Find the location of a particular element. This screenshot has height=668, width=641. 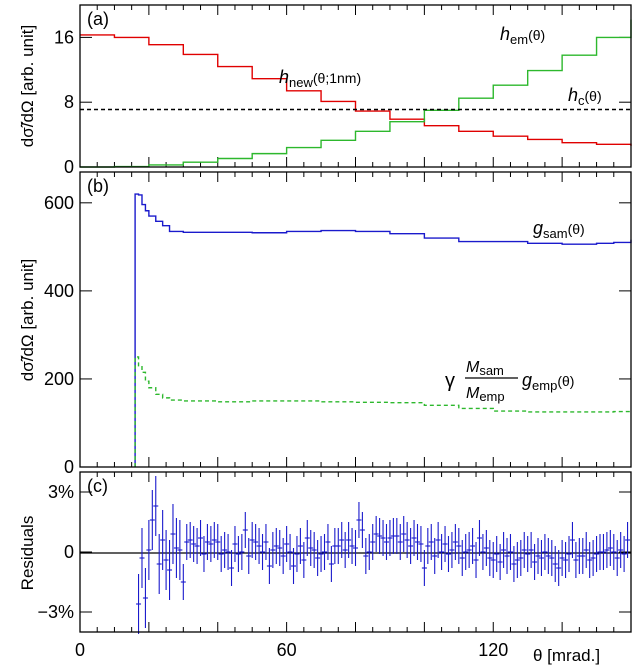

h-c-label: hc(θ) is located at coordinates (585, 96).